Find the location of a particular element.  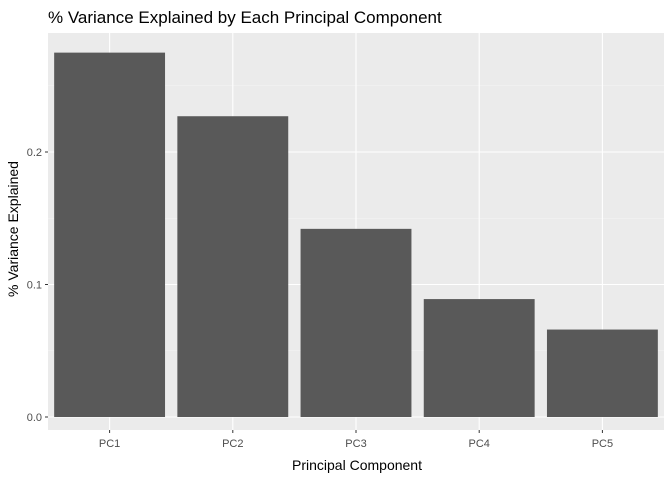

y-tick-label: 0.2 is located at coordinates (34, 153).